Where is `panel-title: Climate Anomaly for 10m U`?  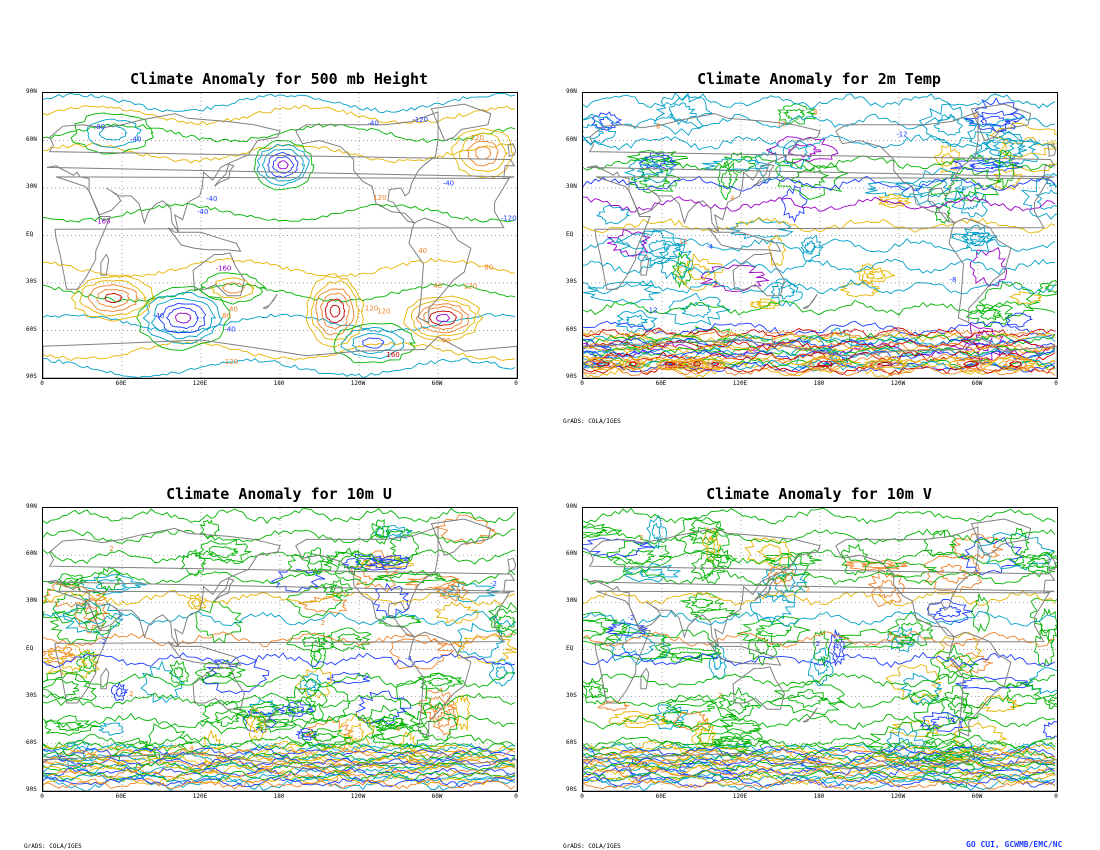 panel-title: Climate Anomaly for 10m U is located at coordinates (279, 494).